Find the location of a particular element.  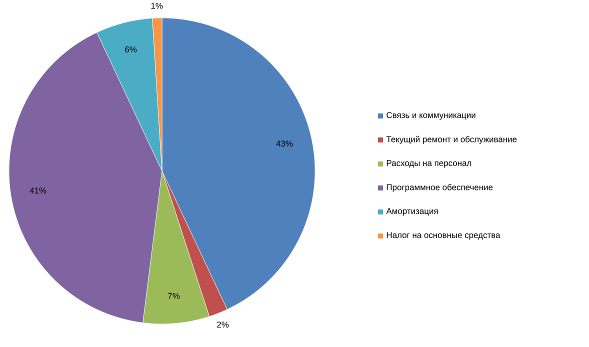

legend-label: Амортизация is located at coordinates (412, 212).